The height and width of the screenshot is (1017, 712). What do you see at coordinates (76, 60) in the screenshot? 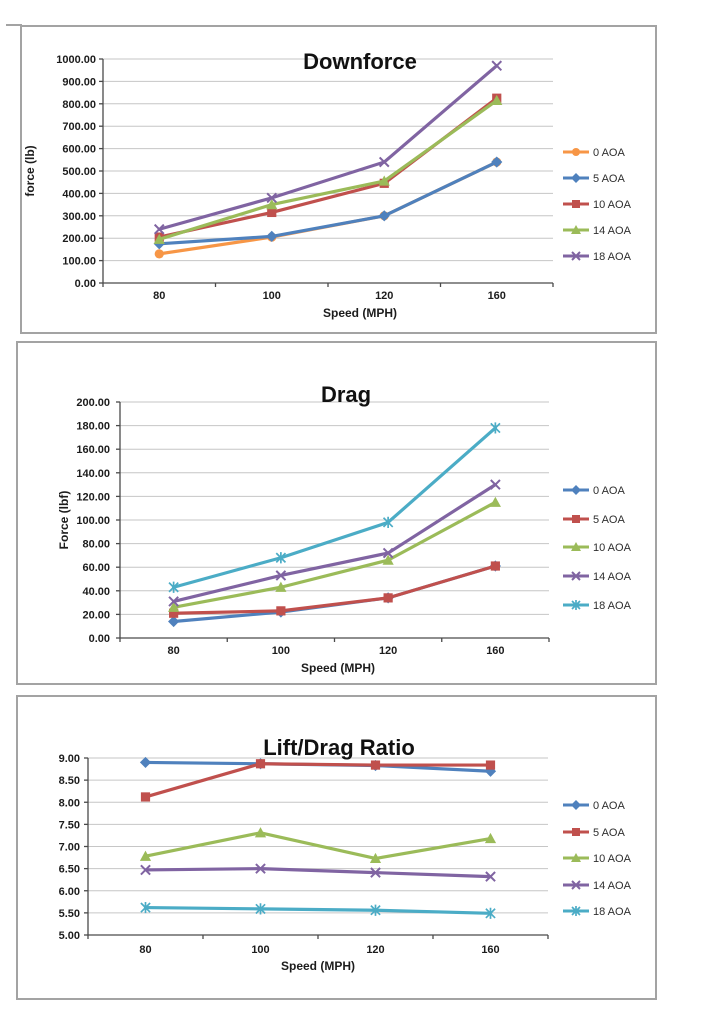
I see `y-tick-label: 1000.00` at bounding box center [76, 60].